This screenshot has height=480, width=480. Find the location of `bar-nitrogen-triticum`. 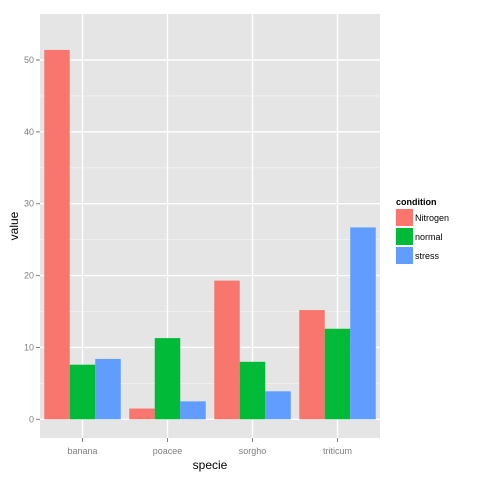

bar-nitrogen-triticum is located at coordinates (312, 365).